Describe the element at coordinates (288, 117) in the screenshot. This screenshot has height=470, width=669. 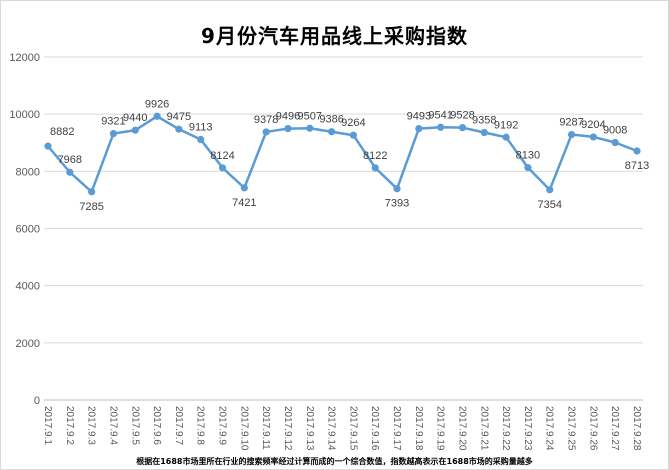
I see `data-label: 9496` at that location.